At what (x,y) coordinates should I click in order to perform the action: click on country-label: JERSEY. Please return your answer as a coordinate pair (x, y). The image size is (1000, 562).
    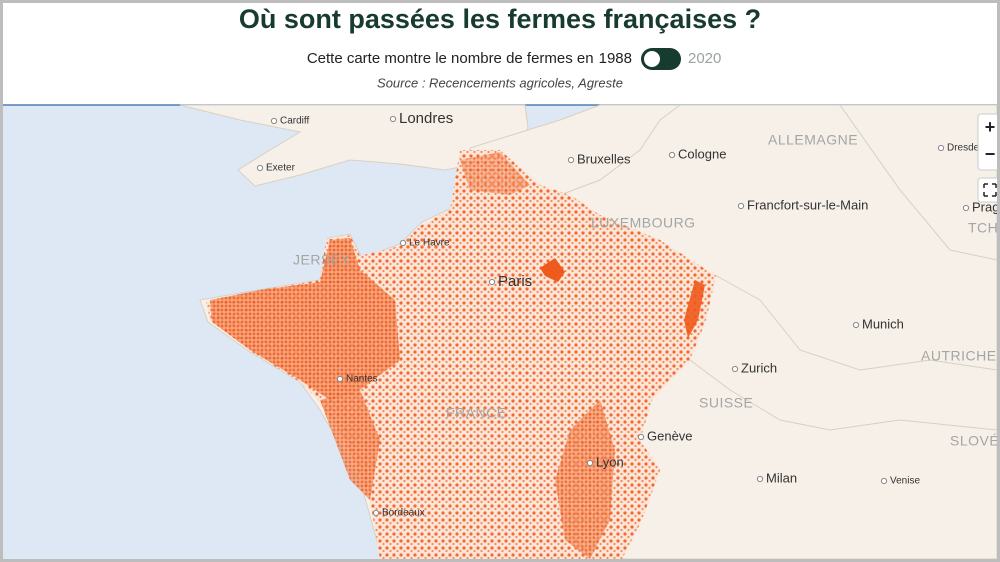
    Looking at the image, I should click on (322, 260).